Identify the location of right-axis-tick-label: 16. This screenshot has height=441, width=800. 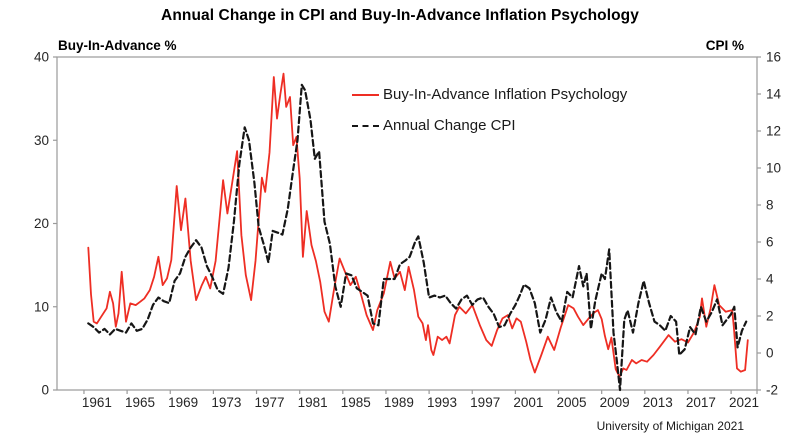
(773, 57).